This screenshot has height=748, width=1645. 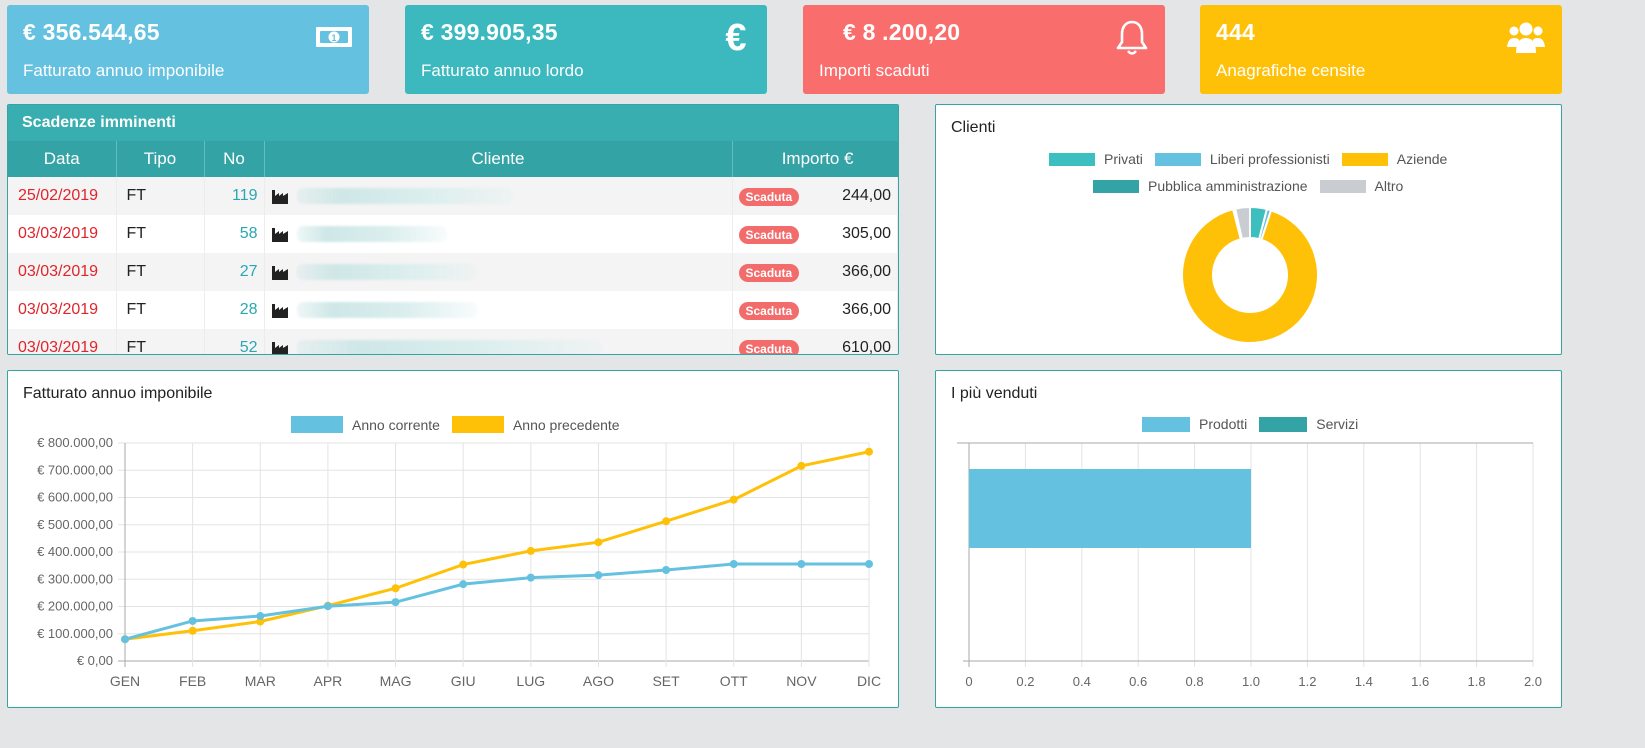 I want to click on x-tick-label: 1.6, so click(x=1420, y=681).